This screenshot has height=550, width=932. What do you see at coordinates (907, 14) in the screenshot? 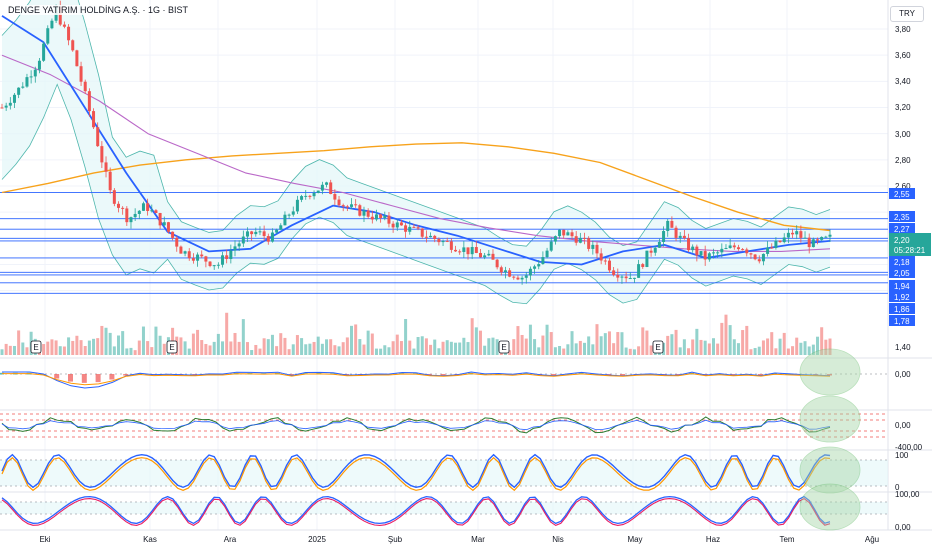
I see `currency-button: TRY` at bounding box center [907, 14].